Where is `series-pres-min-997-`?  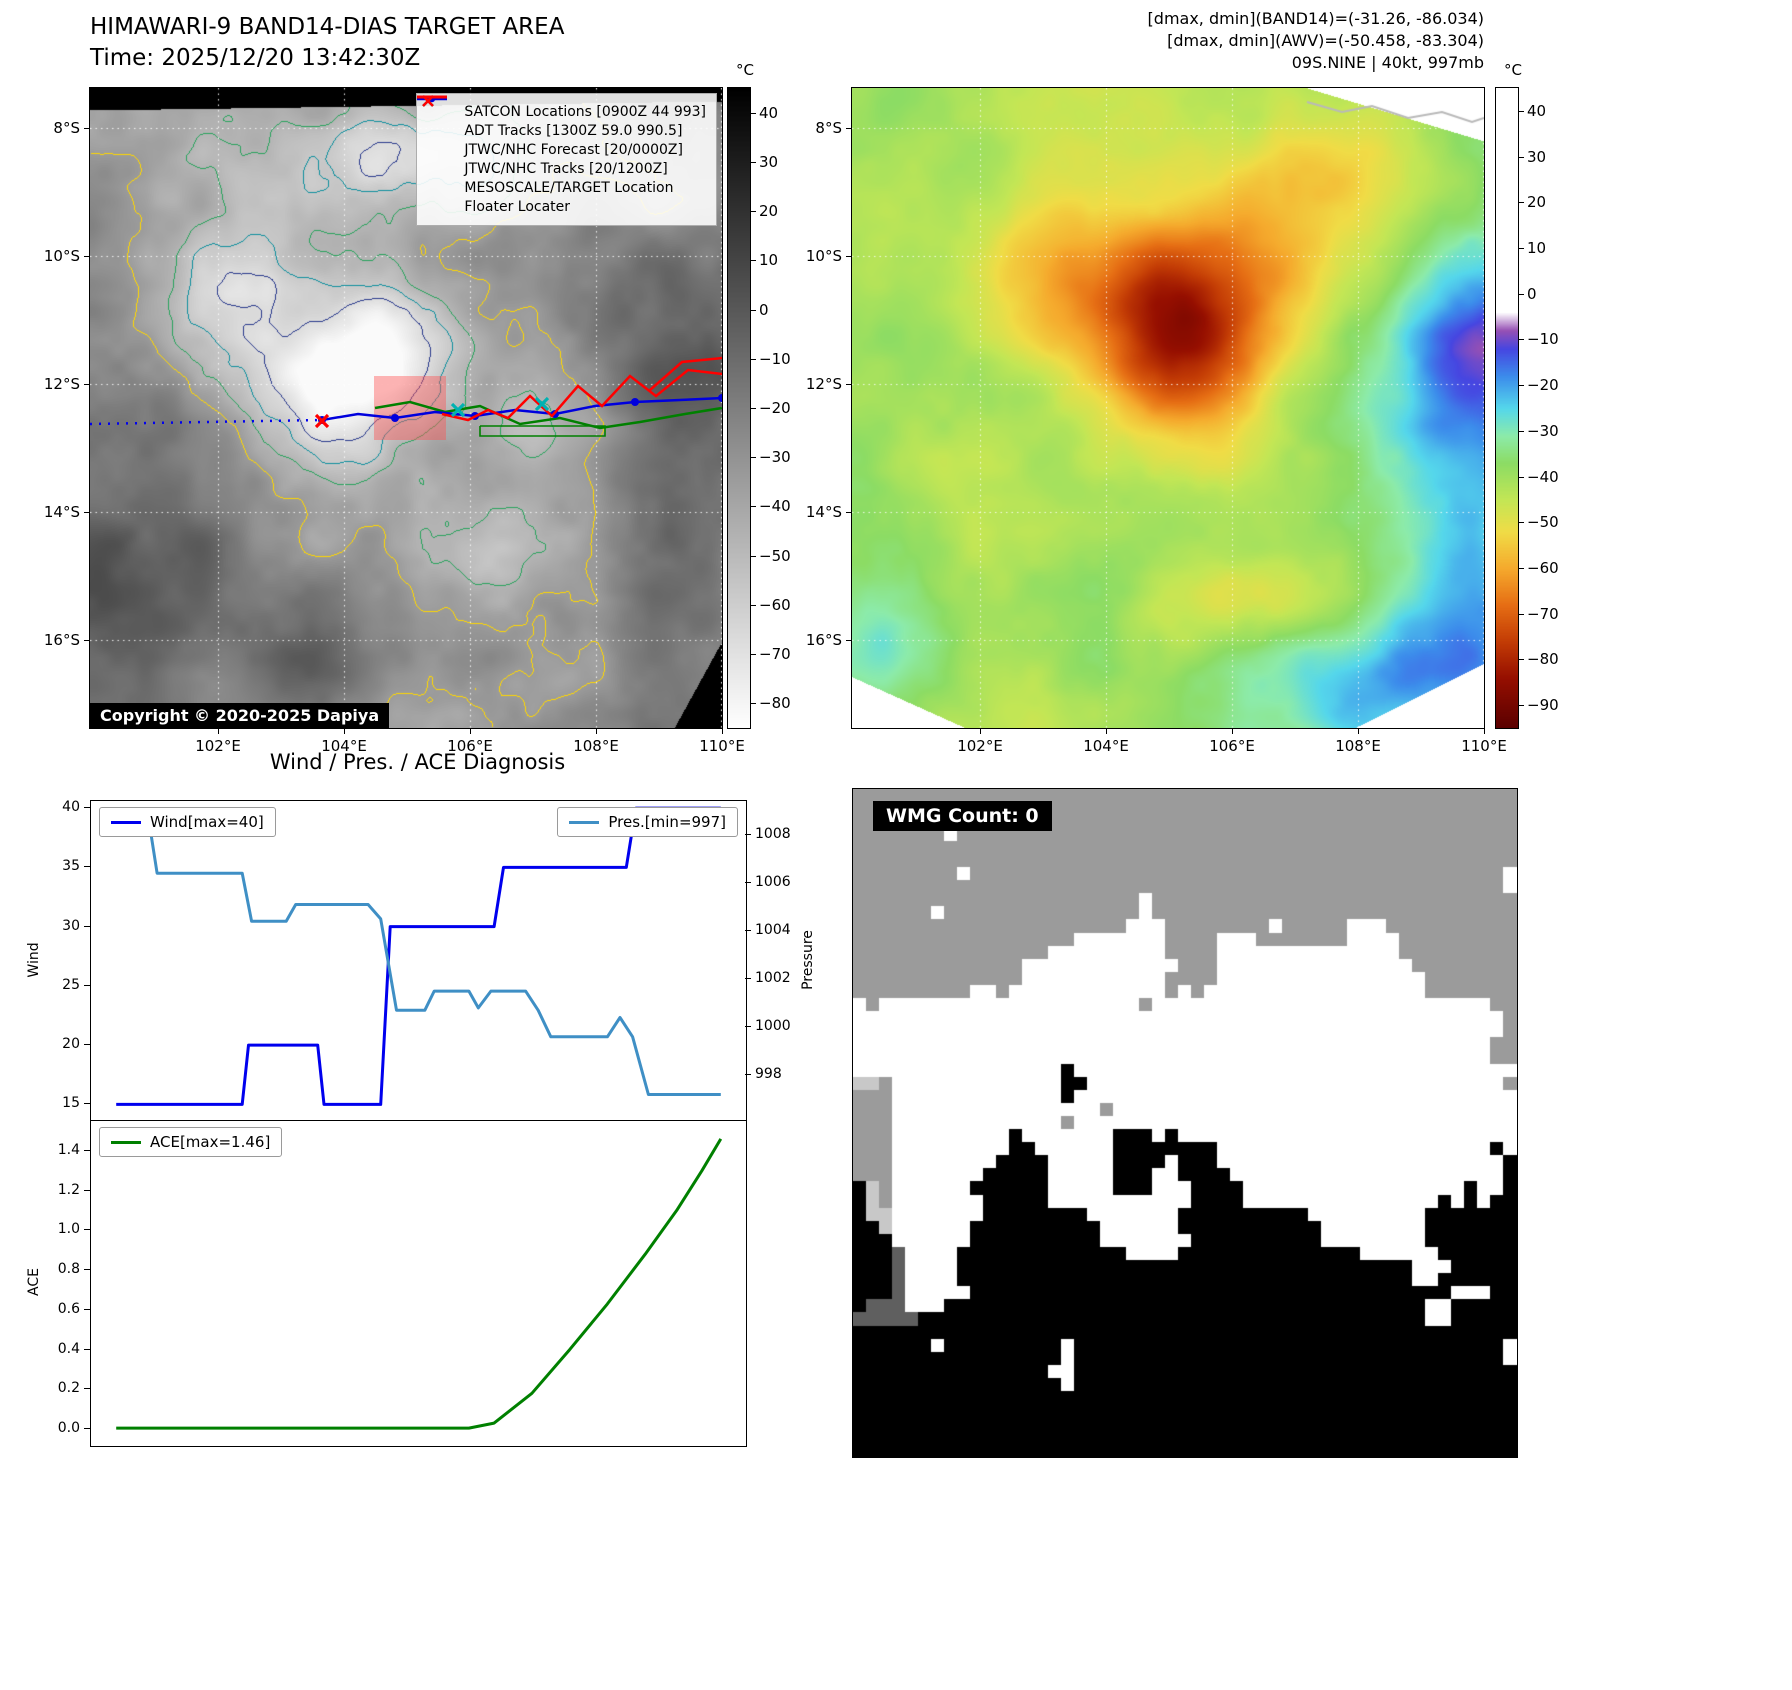
series-pres-min-997- is located at coordinates (418, 953).